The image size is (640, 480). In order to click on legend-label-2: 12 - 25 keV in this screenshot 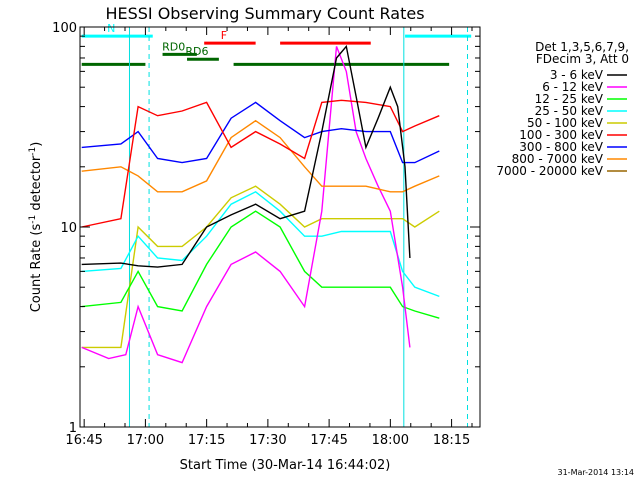, I will do `click(569, 99)`.